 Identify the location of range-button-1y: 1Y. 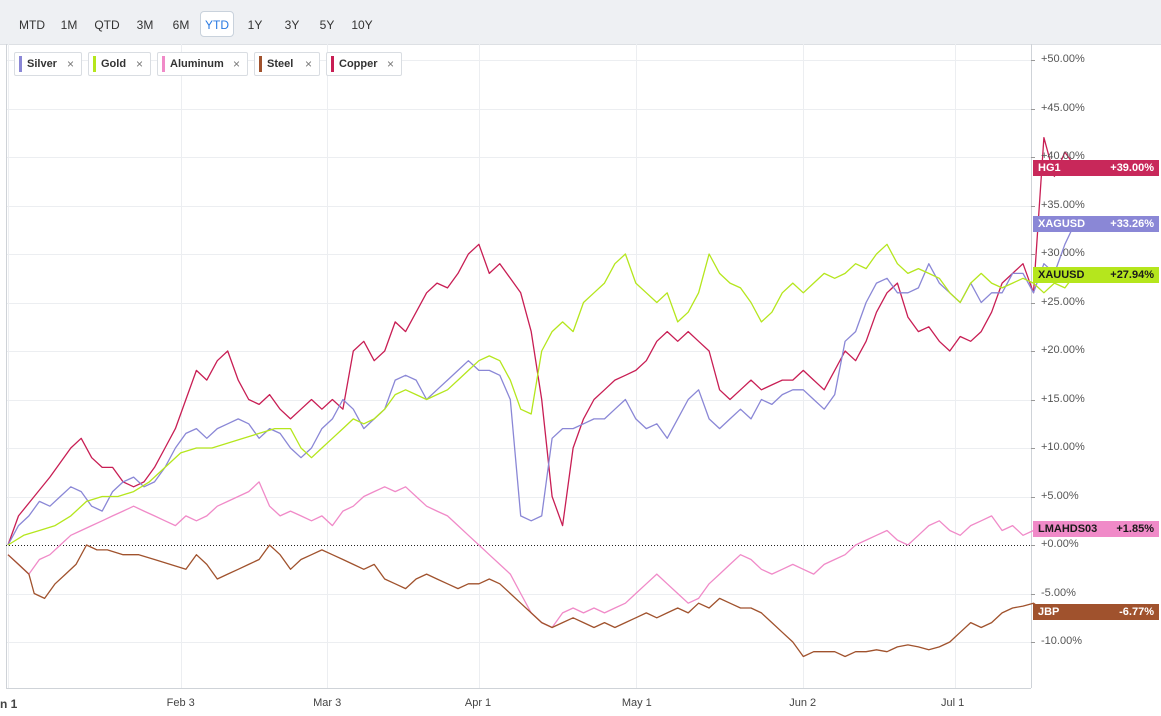
(255, 25).